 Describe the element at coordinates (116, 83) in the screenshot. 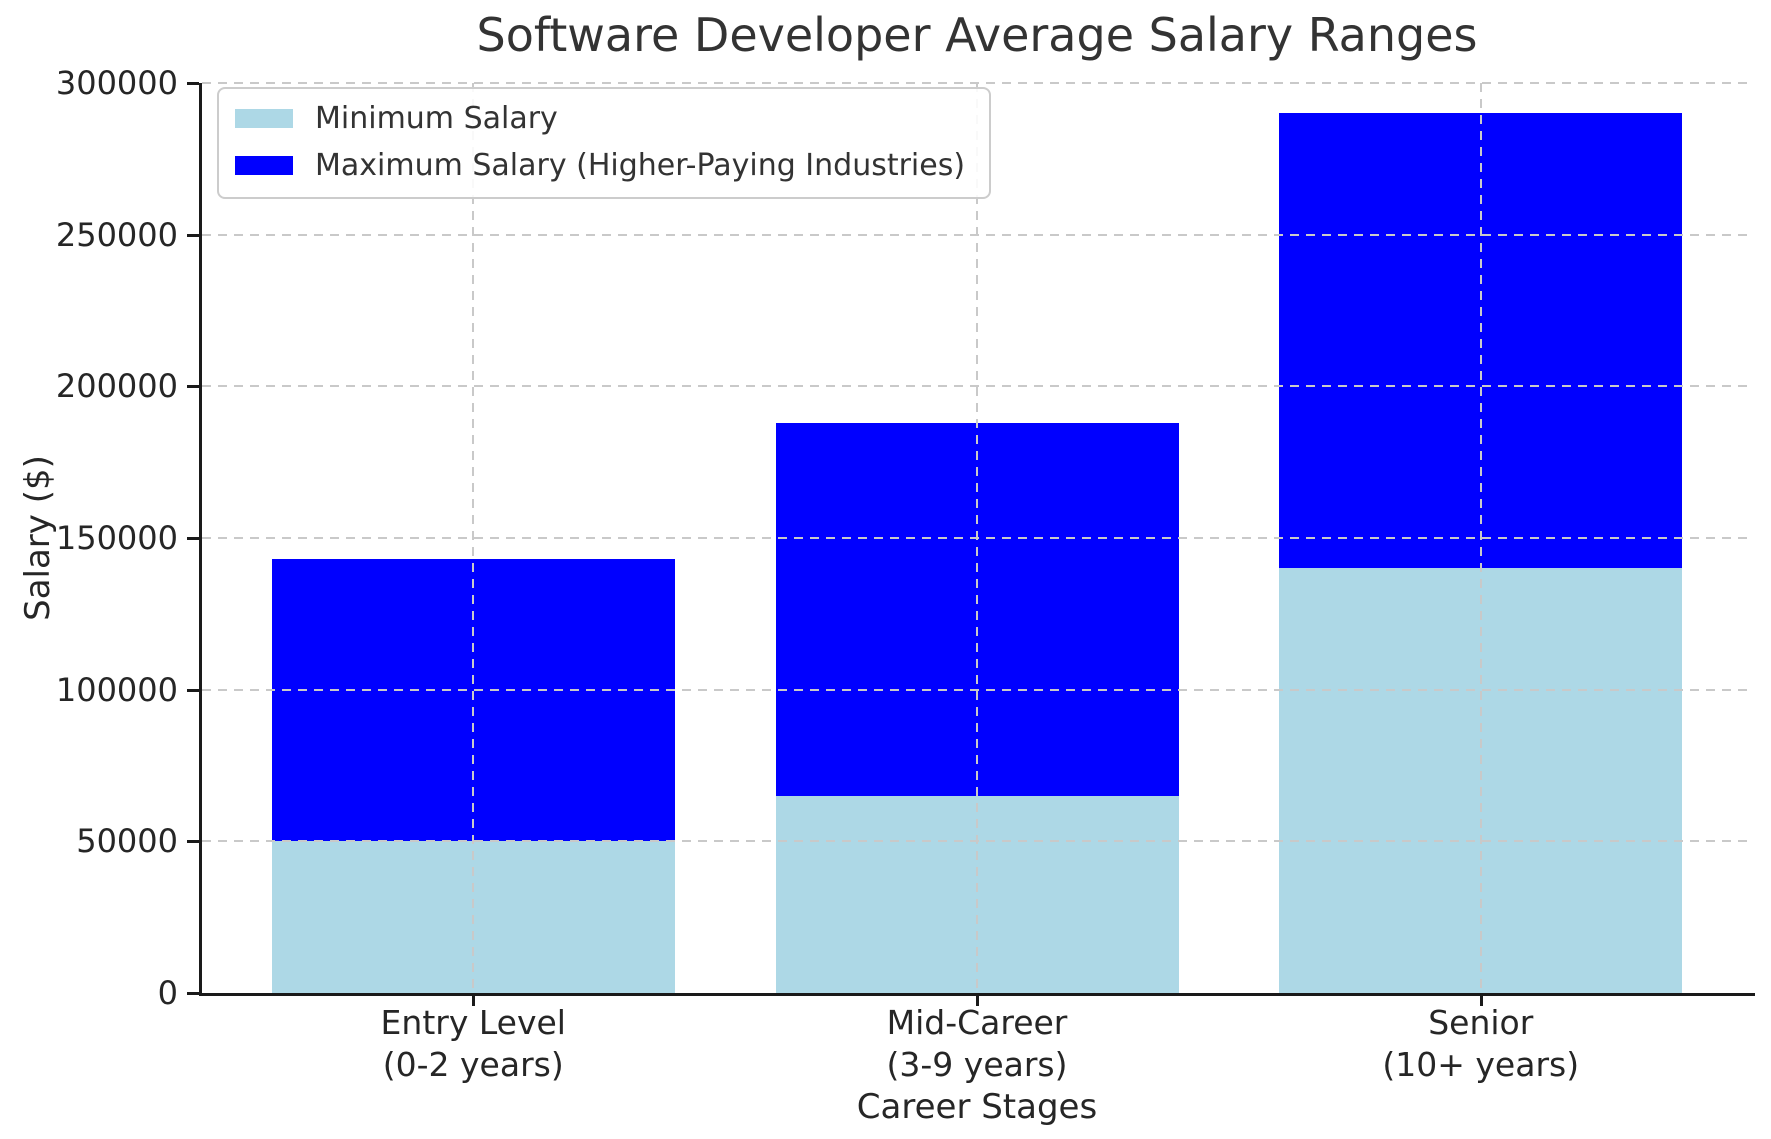

I see `y-tick-label: 300000` at that location.